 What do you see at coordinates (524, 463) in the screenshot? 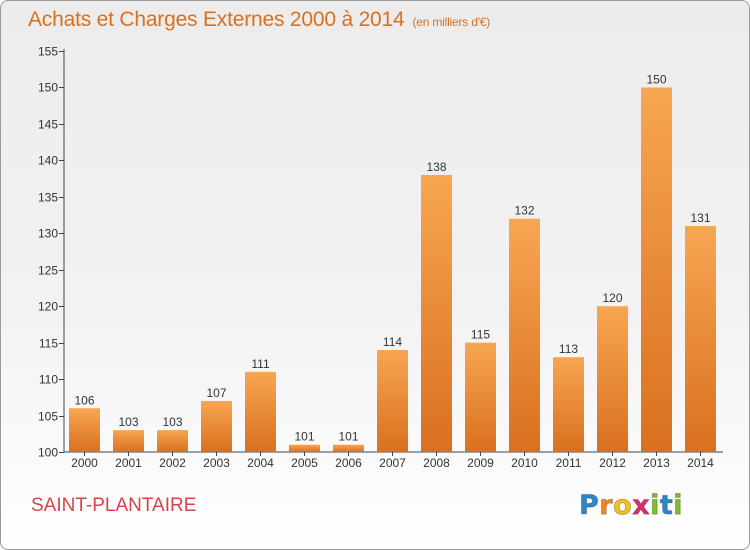
I see `x-tick-label: 2010` at bounding box center [524, 463].